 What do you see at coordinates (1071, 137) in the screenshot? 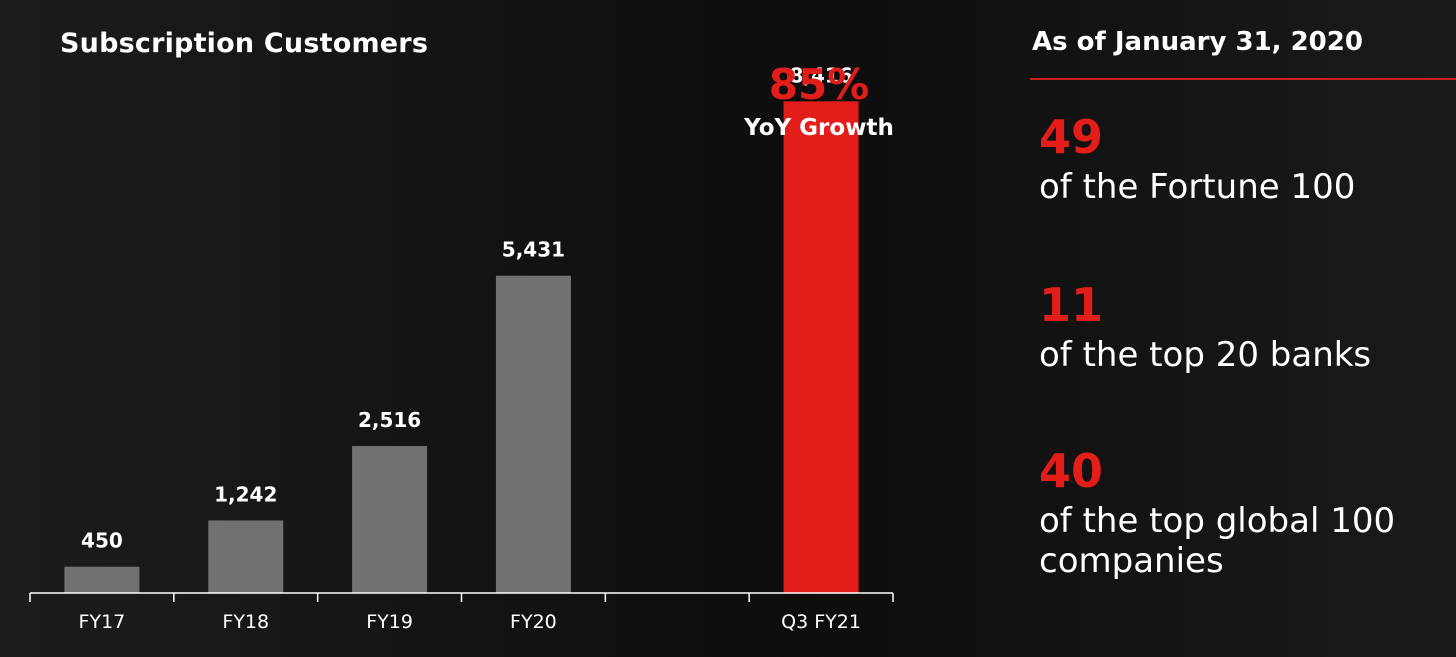
I see `stat-number: 49` at bounding box center [1071, 137].